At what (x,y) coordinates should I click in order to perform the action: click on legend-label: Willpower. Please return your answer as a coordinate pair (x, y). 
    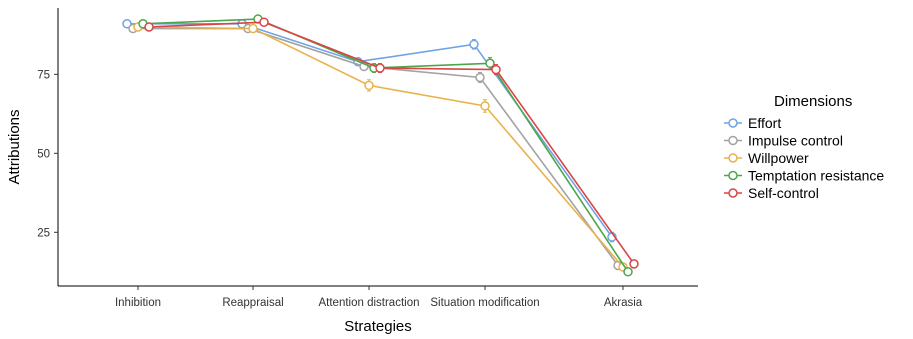
    Looking at the image, I should click on (778, 158).